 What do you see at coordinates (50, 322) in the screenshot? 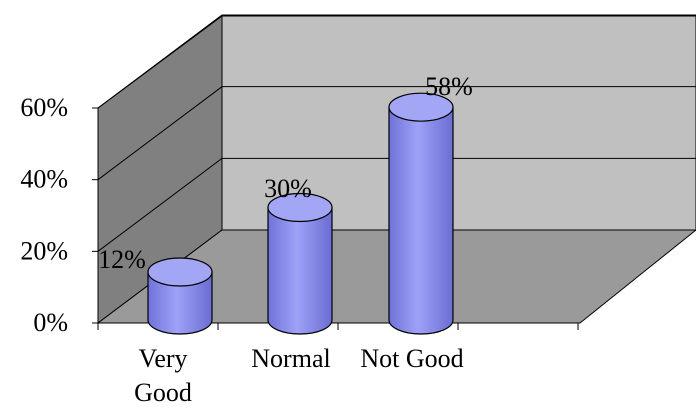
I see `y-tick-label: 0%` at bounding box center [50, 322].